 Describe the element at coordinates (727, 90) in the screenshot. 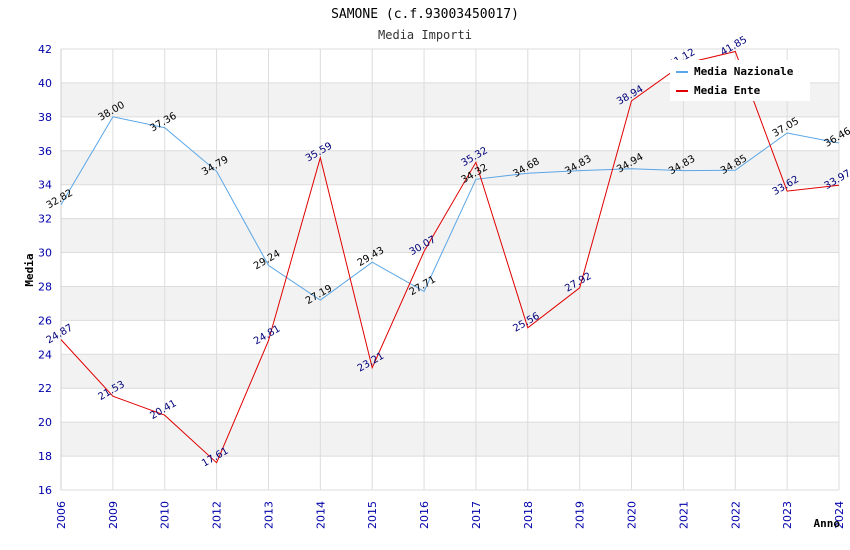

I see `legend-label-ente: Media Ente` at that location.